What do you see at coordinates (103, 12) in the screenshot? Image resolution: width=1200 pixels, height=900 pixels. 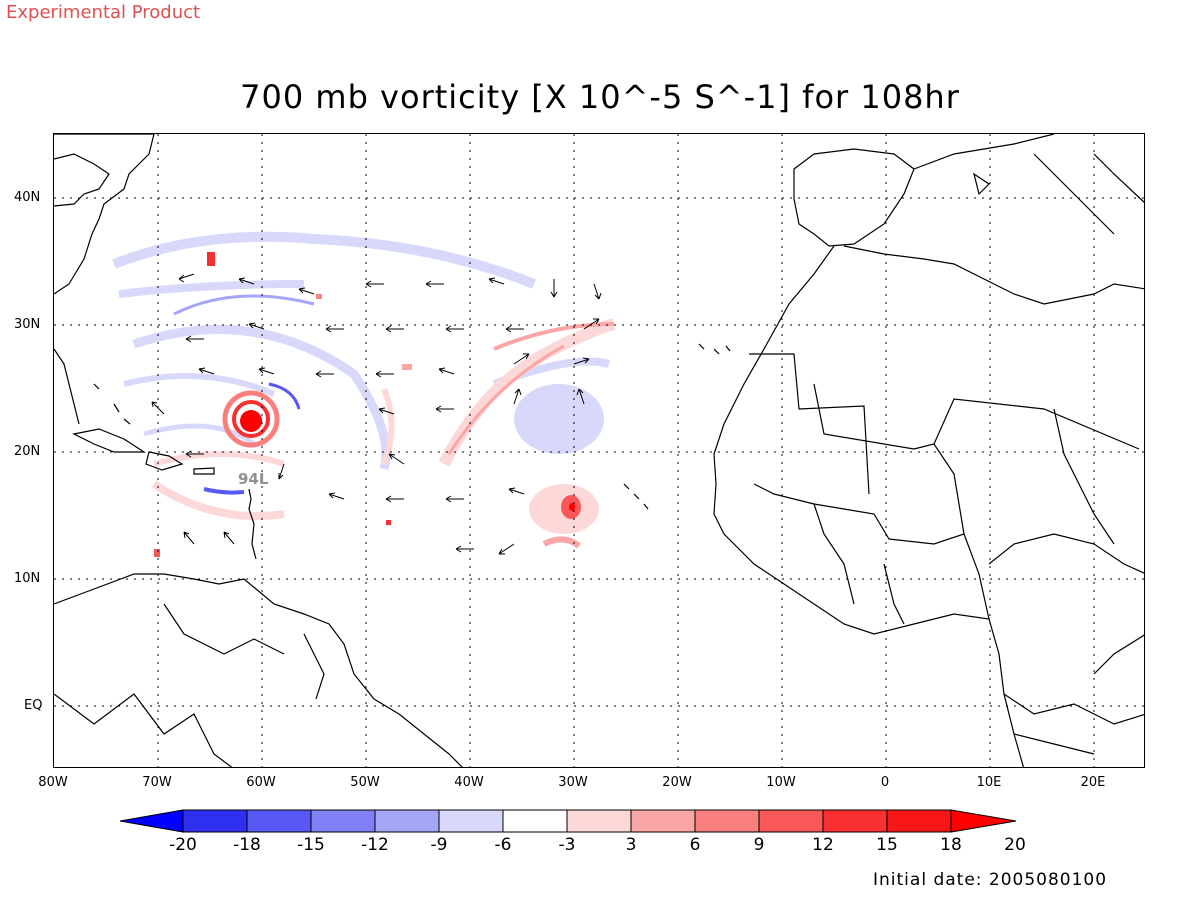 I see `experimental-product-label: Experimental Product` at bounding box center [103, 12].